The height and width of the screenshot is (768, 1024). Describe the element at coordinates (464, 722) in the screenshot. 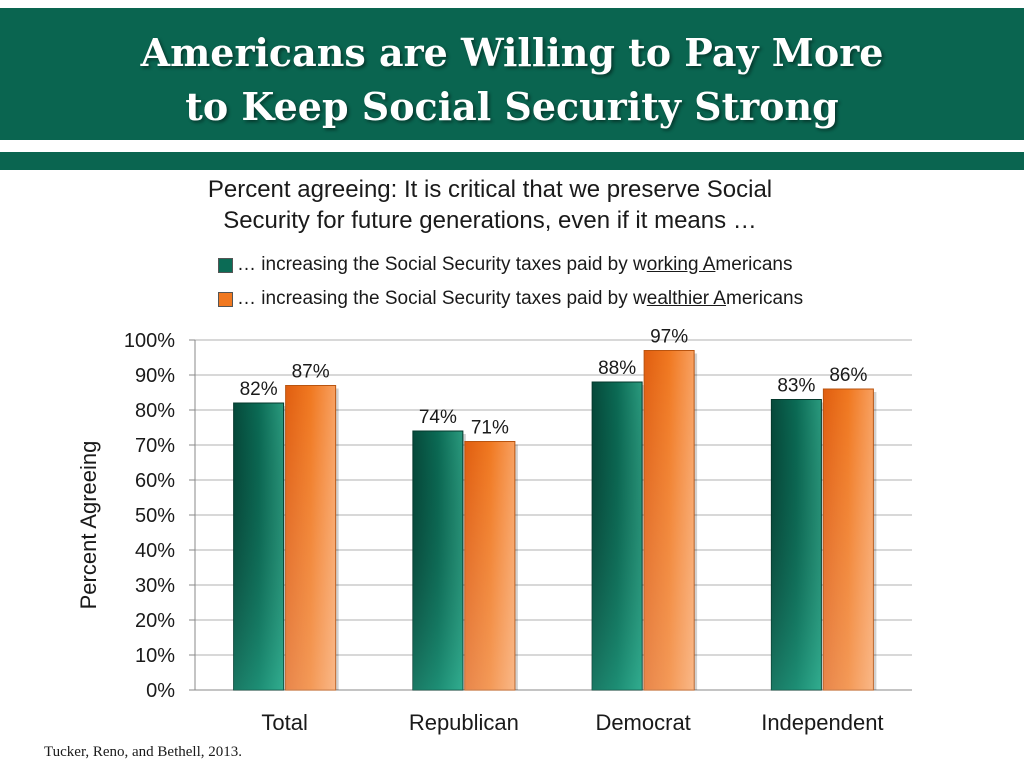

I see `x-tick-label: Republican` at that location.